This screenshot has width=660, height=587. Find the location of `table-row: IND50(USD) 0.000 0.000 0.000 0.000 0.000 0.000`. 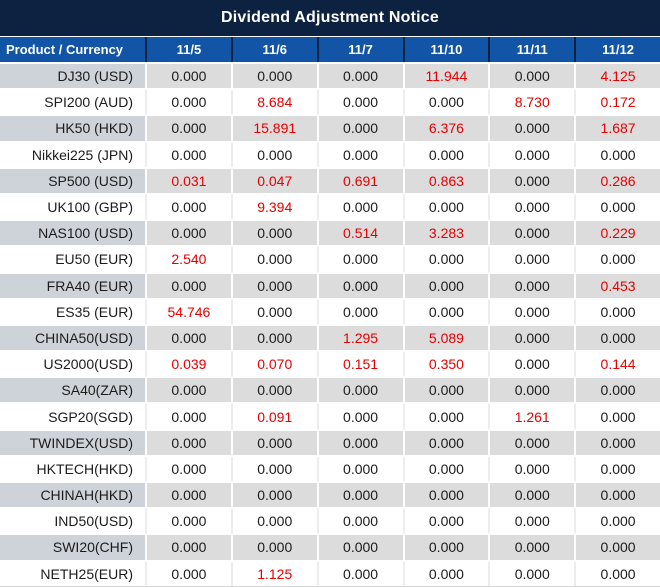

table-row: IND50(USD) 0.000 0.000 0.000 0.000 0.000 0.000 is located at coordinates (330, 521).